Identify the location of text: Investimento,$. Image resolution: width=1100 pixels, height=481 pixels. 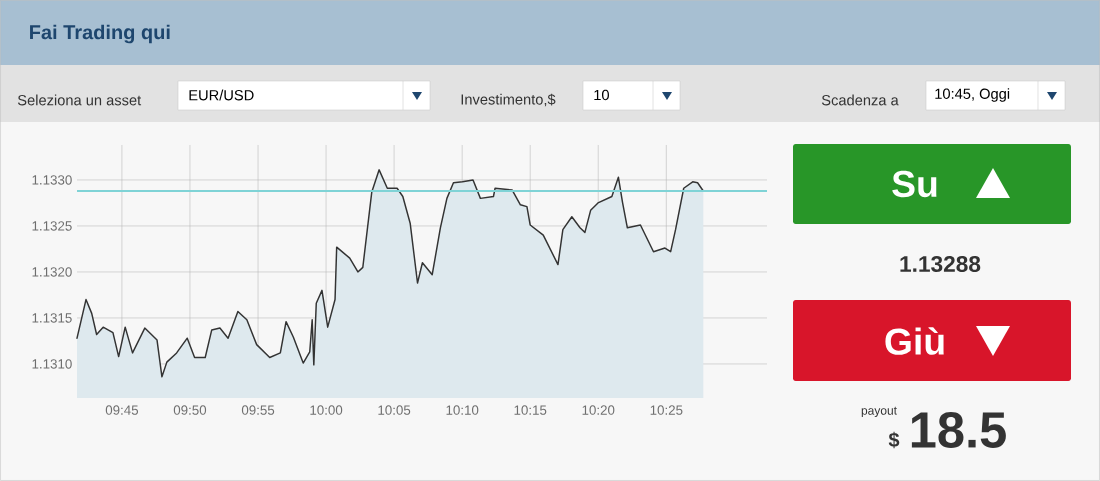
(508, 100).